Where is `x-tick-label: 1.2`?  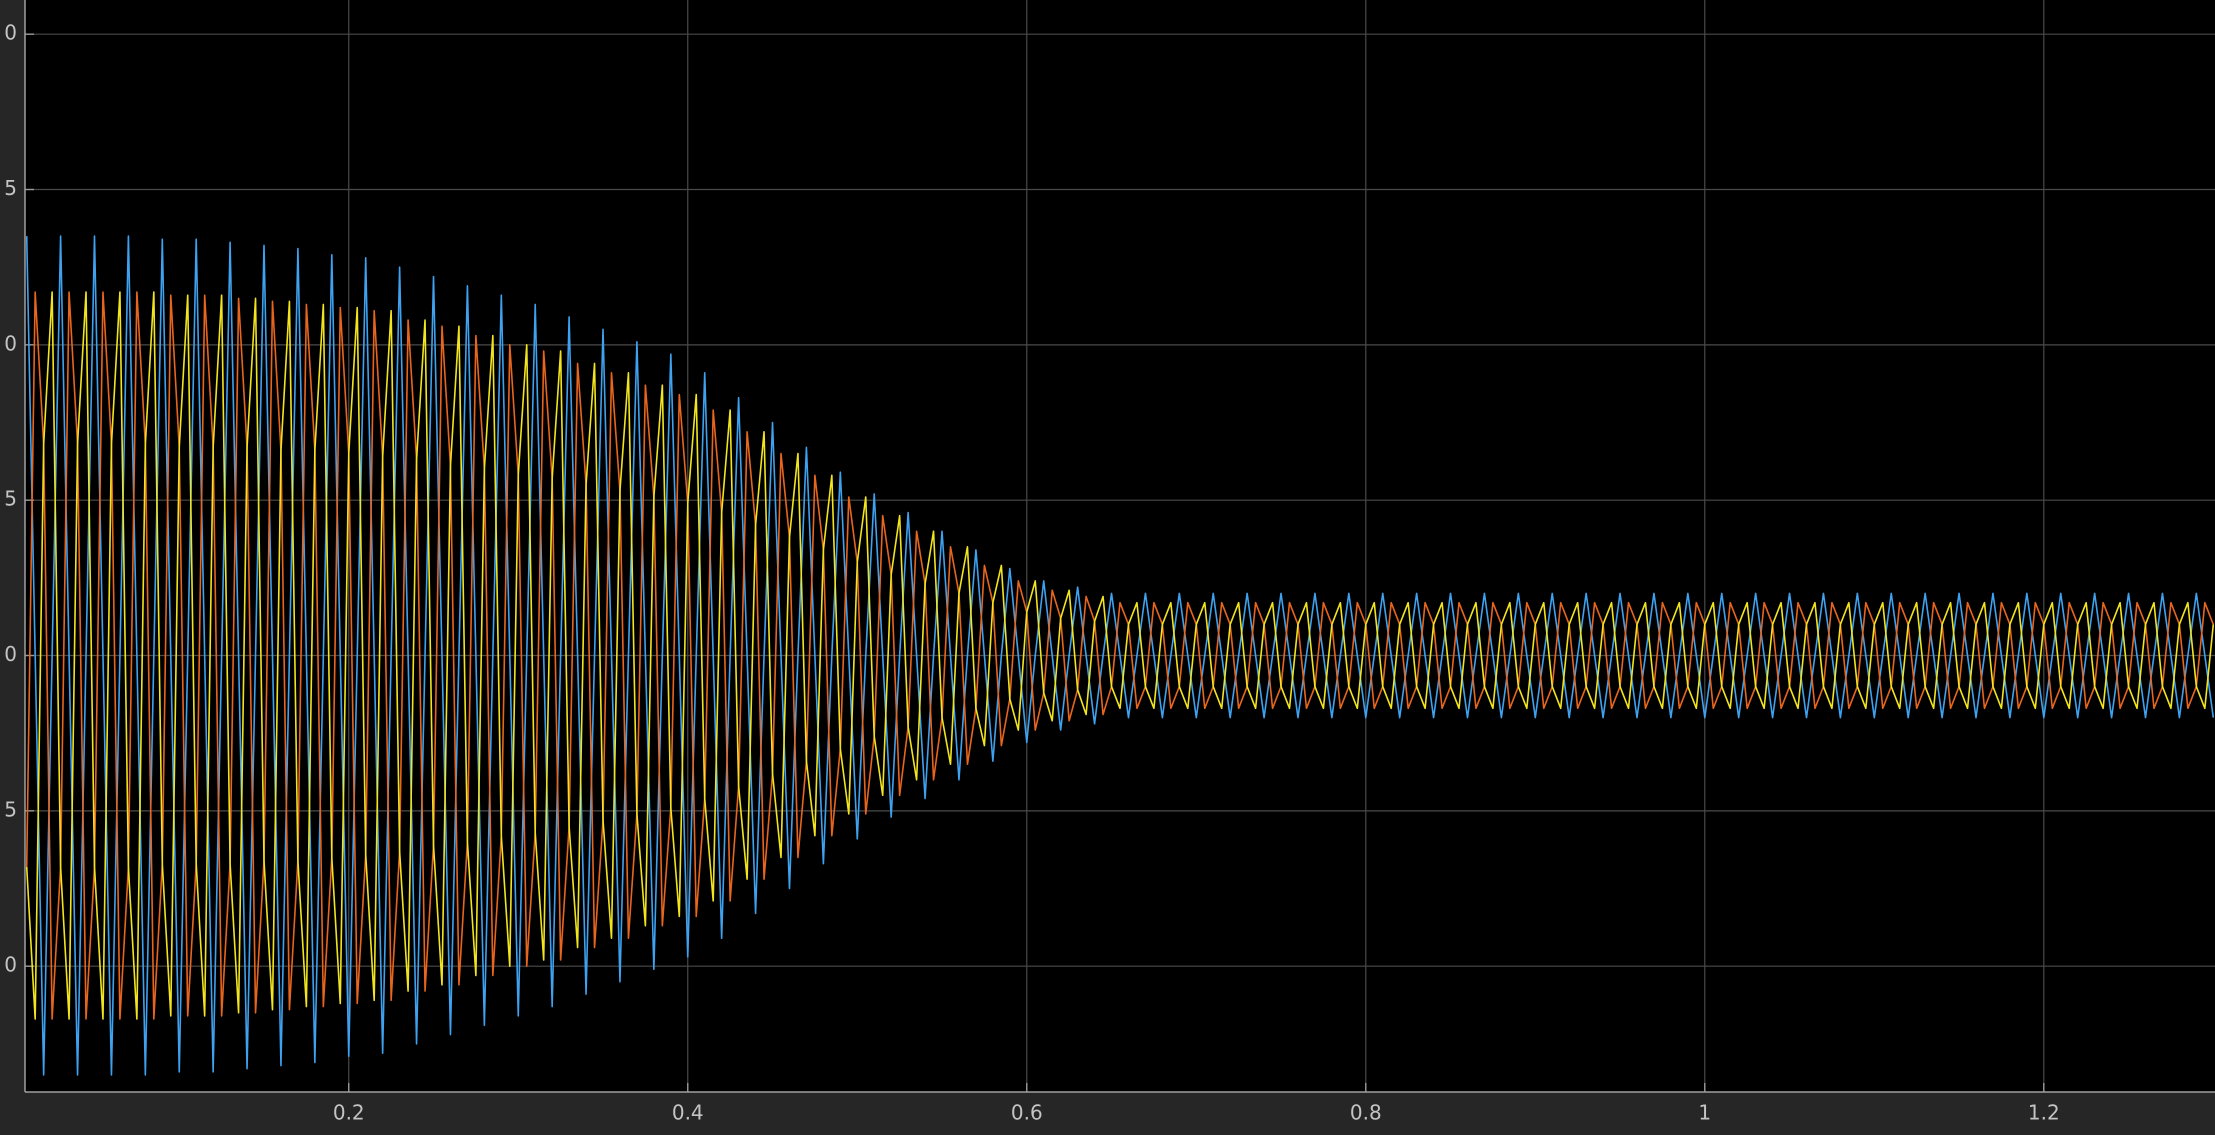 x-tick-label: 1.2 is located at coordinates (2044, 1113).